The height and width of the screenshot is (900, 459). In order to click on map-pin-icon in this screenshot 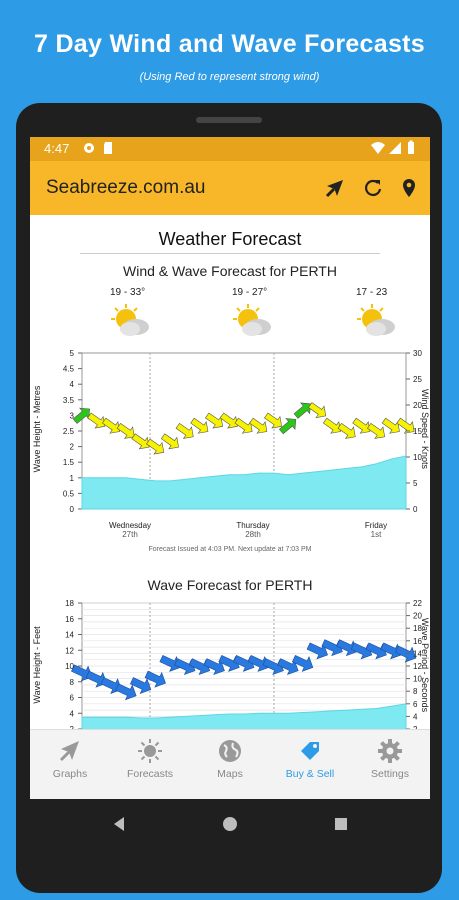, I will do `click(409, 188)`.